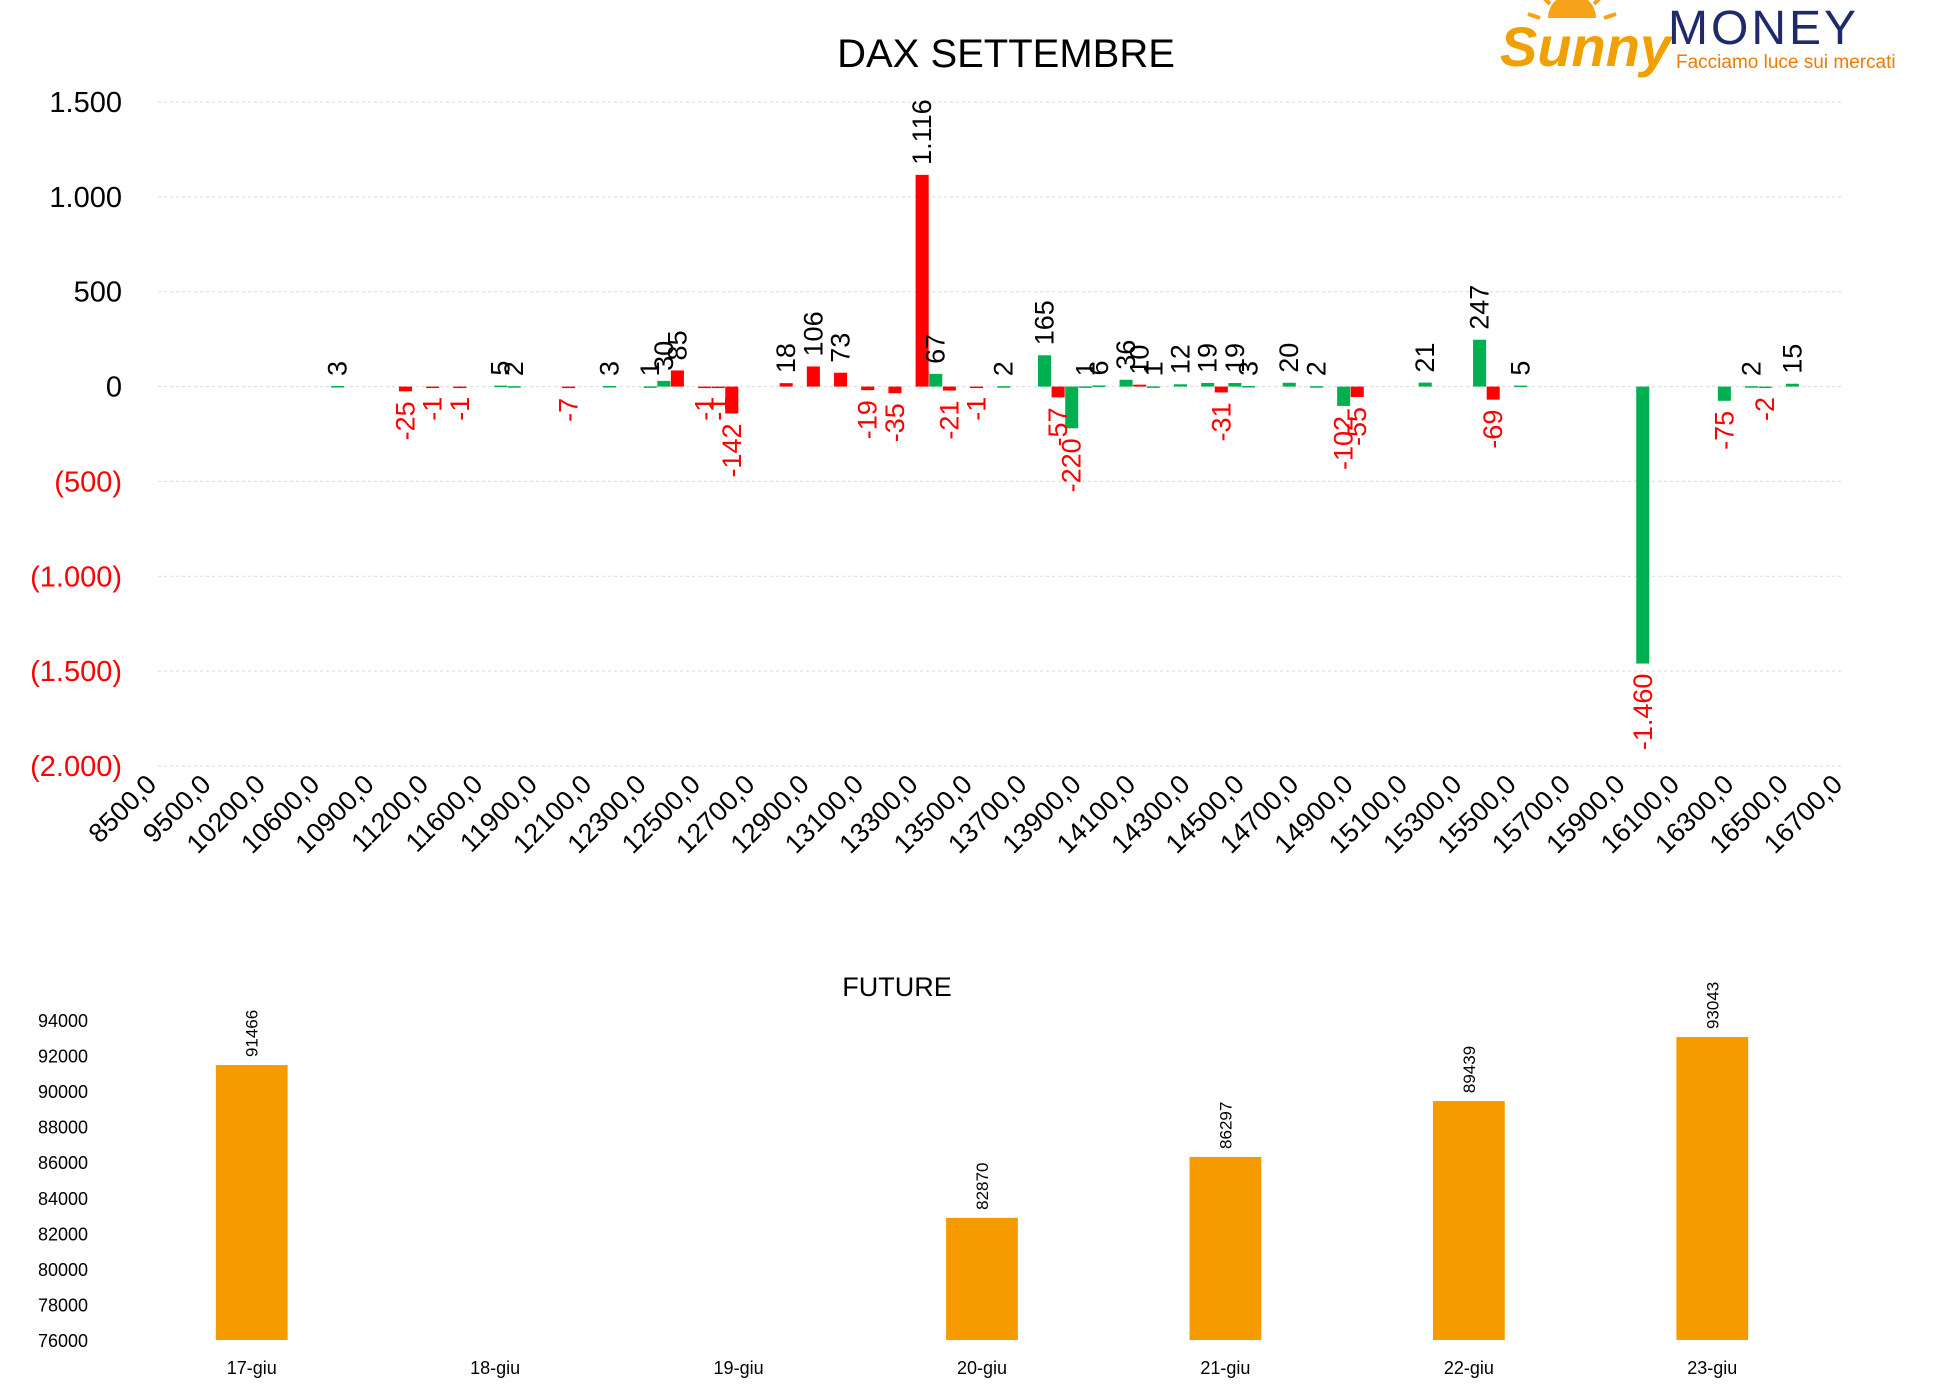 The width and height of the screenshot is (1934, 1390). Describe the element at coordinates (983, 1096) in the screenshot. I see `future-data-labels: 91466 82870 86297 89439 93043` at that location.